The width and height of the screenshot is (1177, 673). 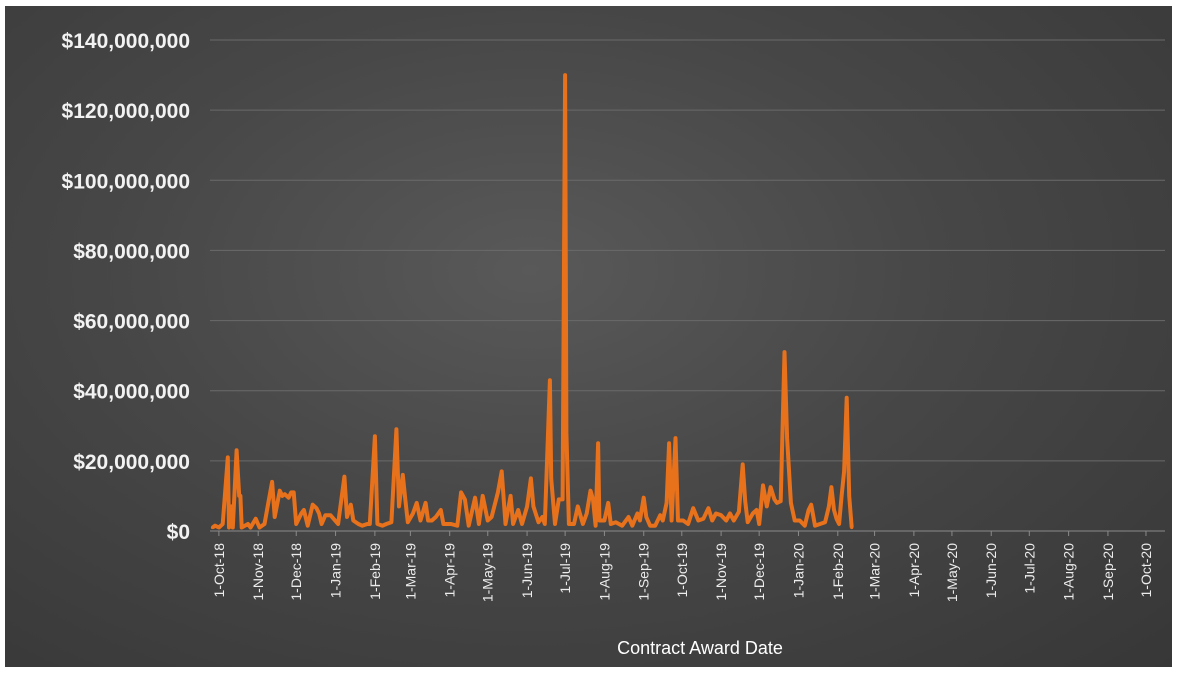 What do you see at coordinates (131, 392) in the screenshot?
I see `y-tick-label: $40,000,000` at bounding box center [131, 392].